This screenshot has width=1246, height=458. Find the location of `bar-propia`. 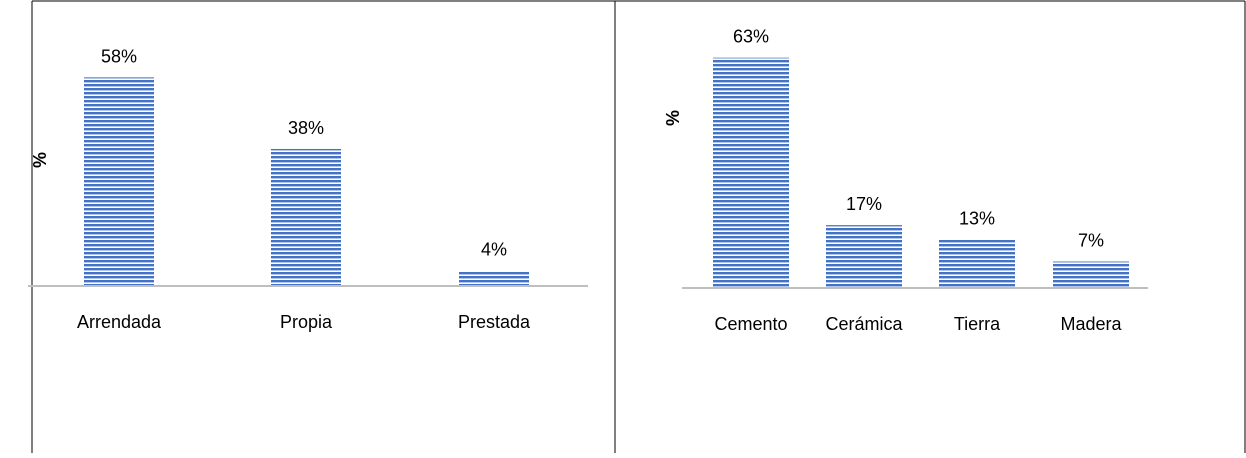

bar-propia is located at coordinates (306, 216).